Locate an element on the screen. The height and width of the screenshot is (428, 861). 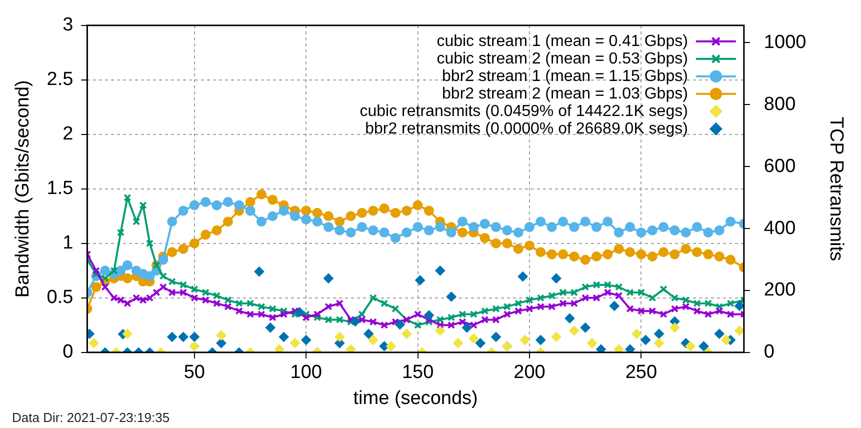
y2-tick-label: 0 is located at coordinates (769, 352).